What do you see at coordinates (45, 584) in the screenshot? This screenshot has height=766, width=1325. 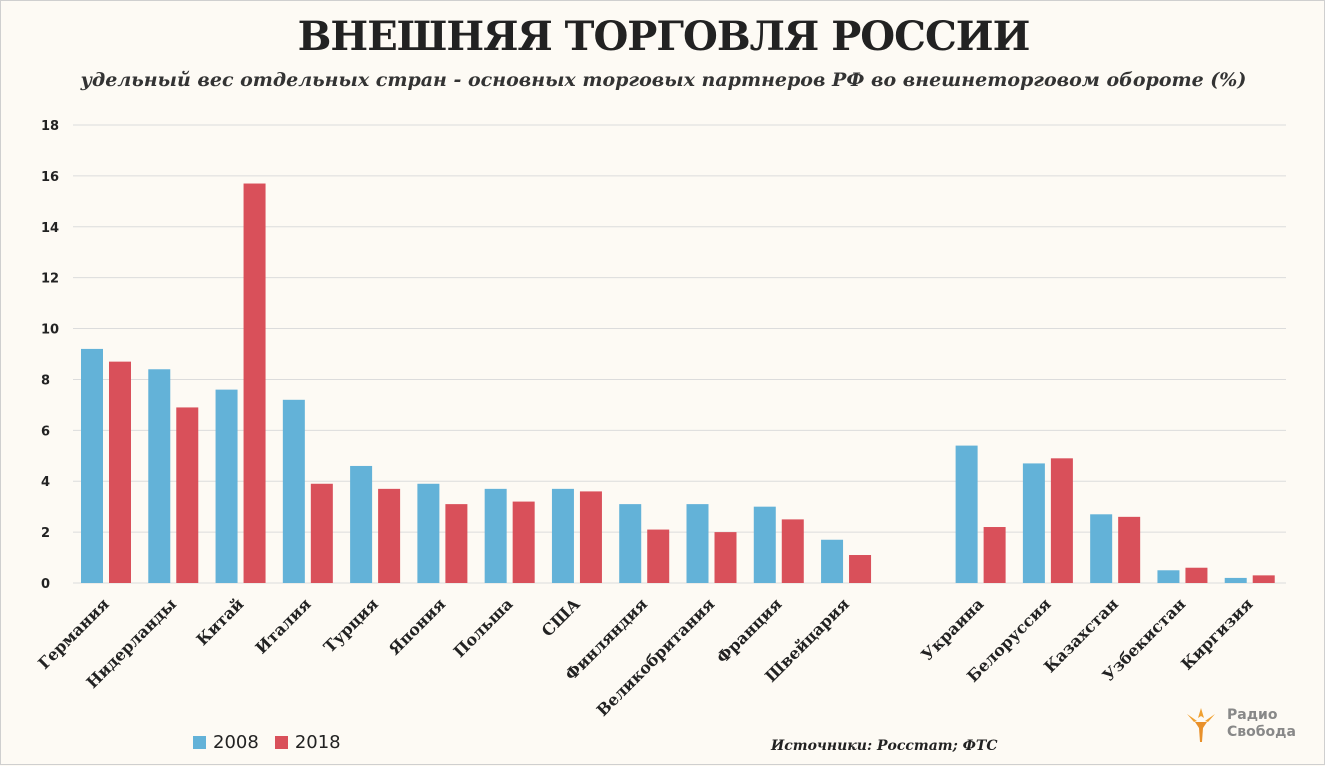 I see `y-tick-label: 0` at bounding box center [45, 584].